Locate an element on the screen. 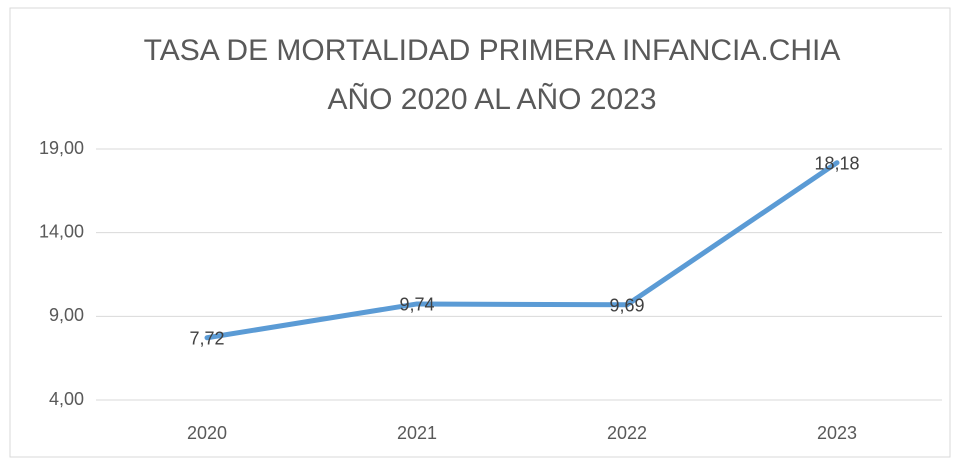  data-label: 7,72 is located at coordinates (206, 339).